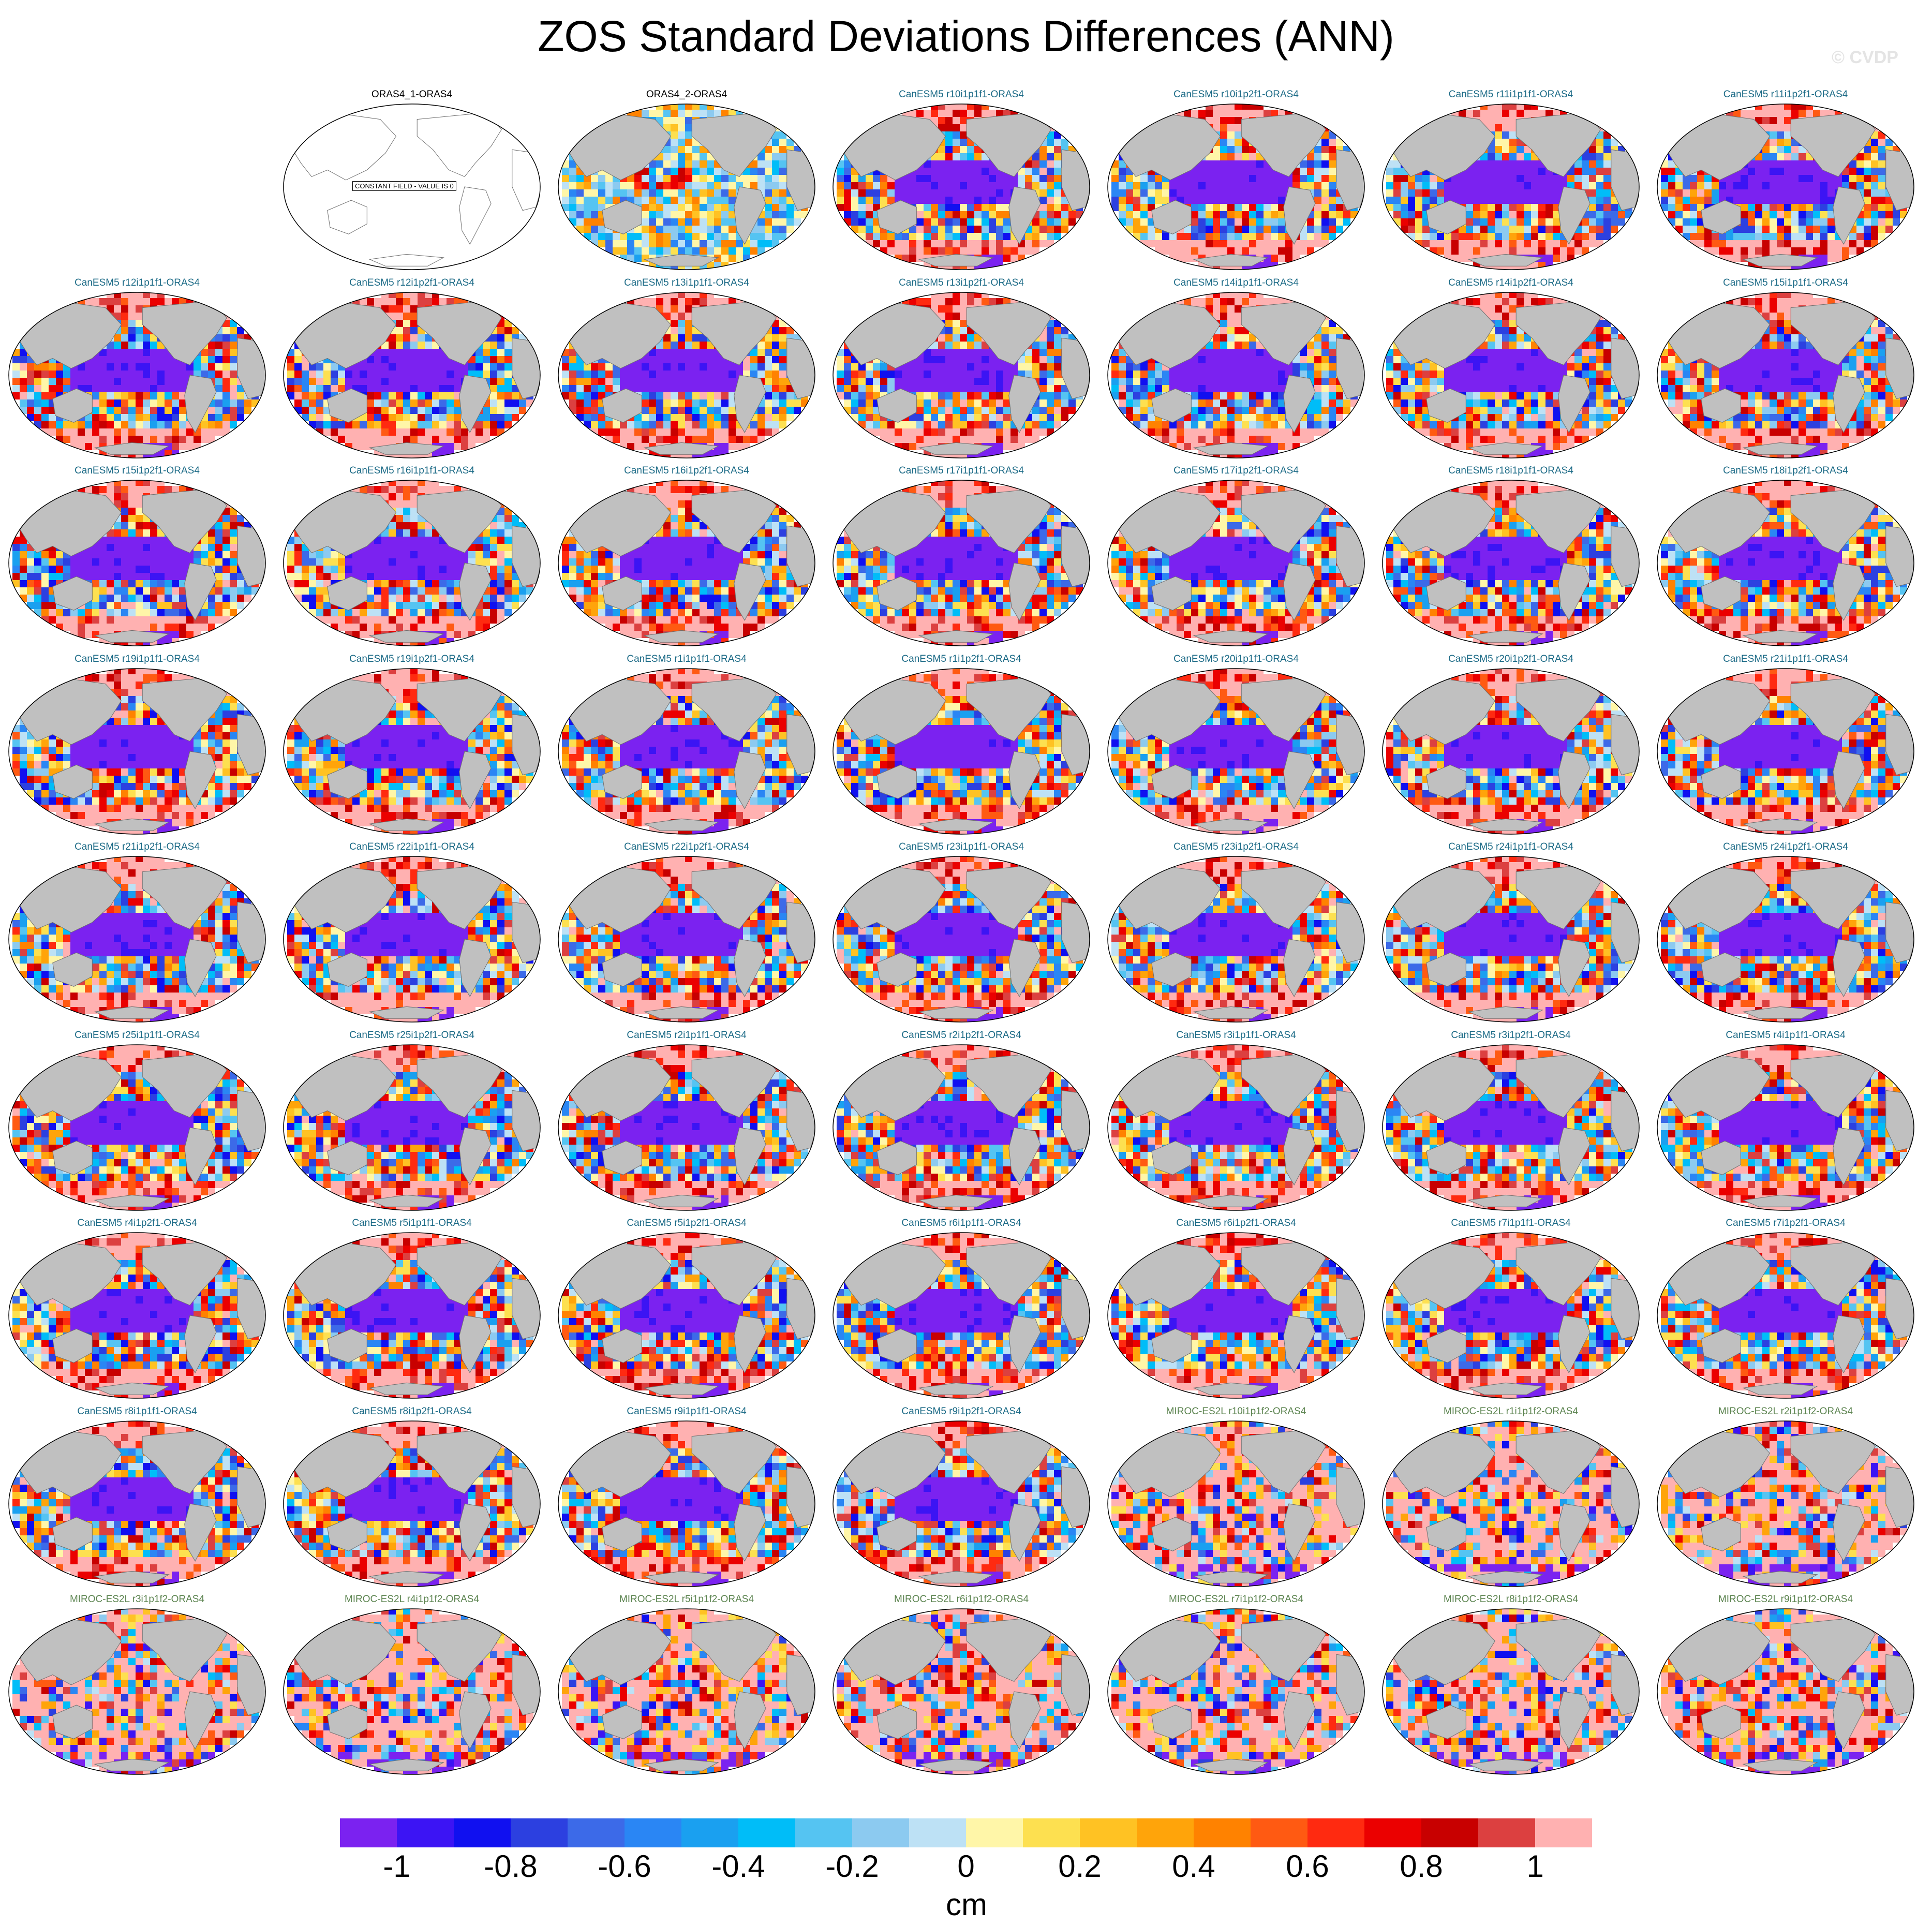 This screenshot has width=1932, height=1925. Describe the element at coordinates (687, 182) in the screenshot. I see `map-panel: ORAS4_2-ORAS4` at that location.